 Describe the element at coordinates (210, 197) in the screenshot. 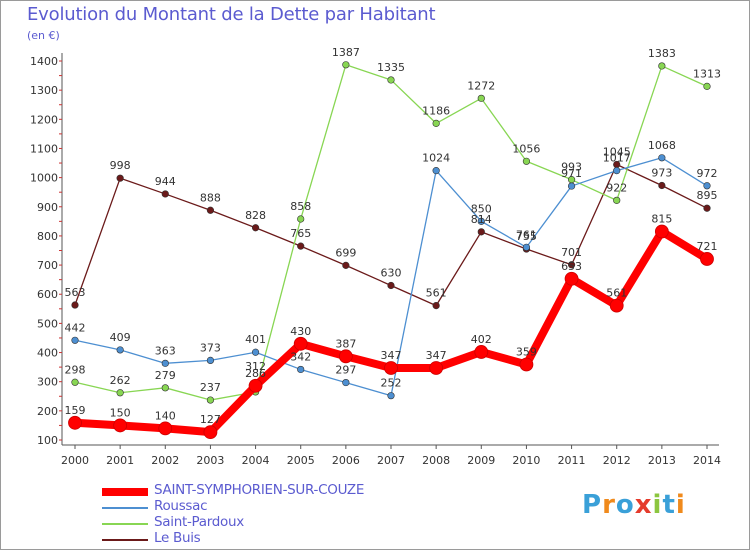

I see `data-label: 888` at that location.